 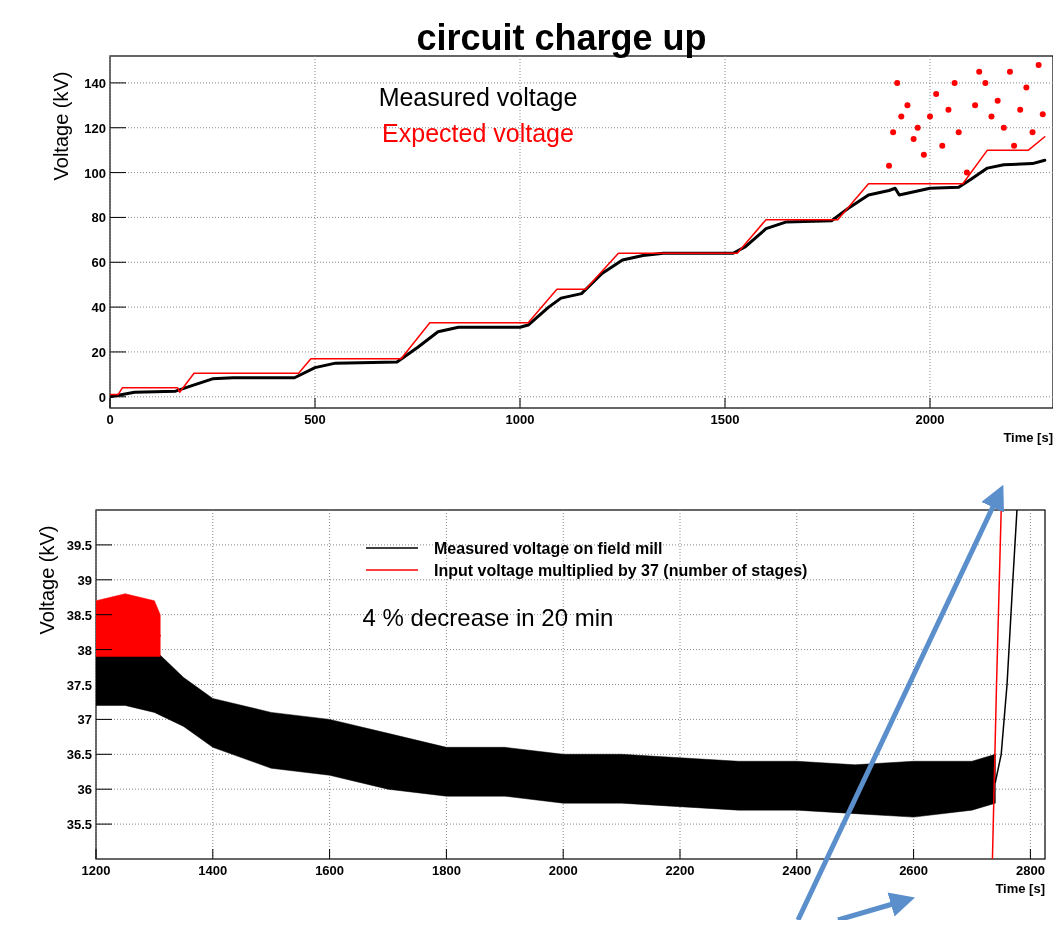 I want to click on x-tick-label: 1500, so click(x=725, y=419).